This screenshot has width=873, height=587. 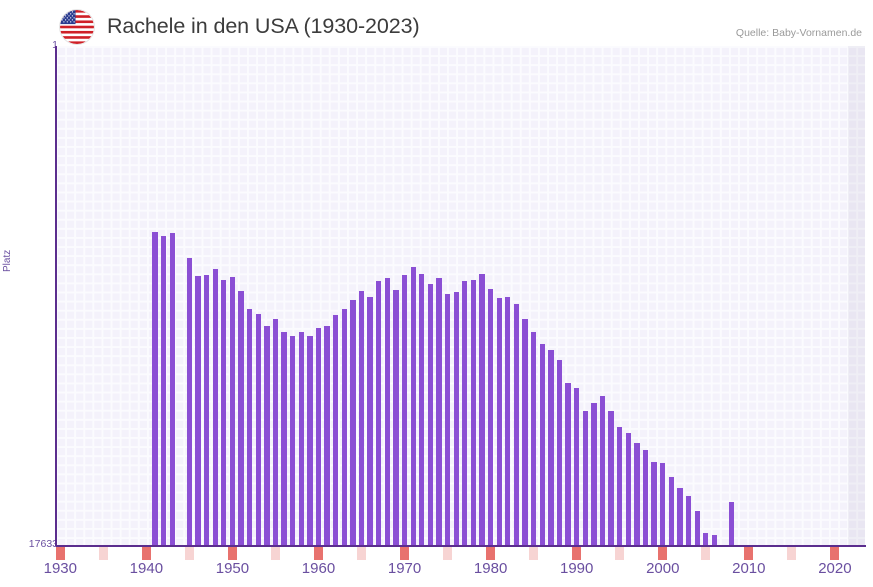 I want to click on page-title: Rachele in den USA (1930-2023), so click(x=263, y=26).